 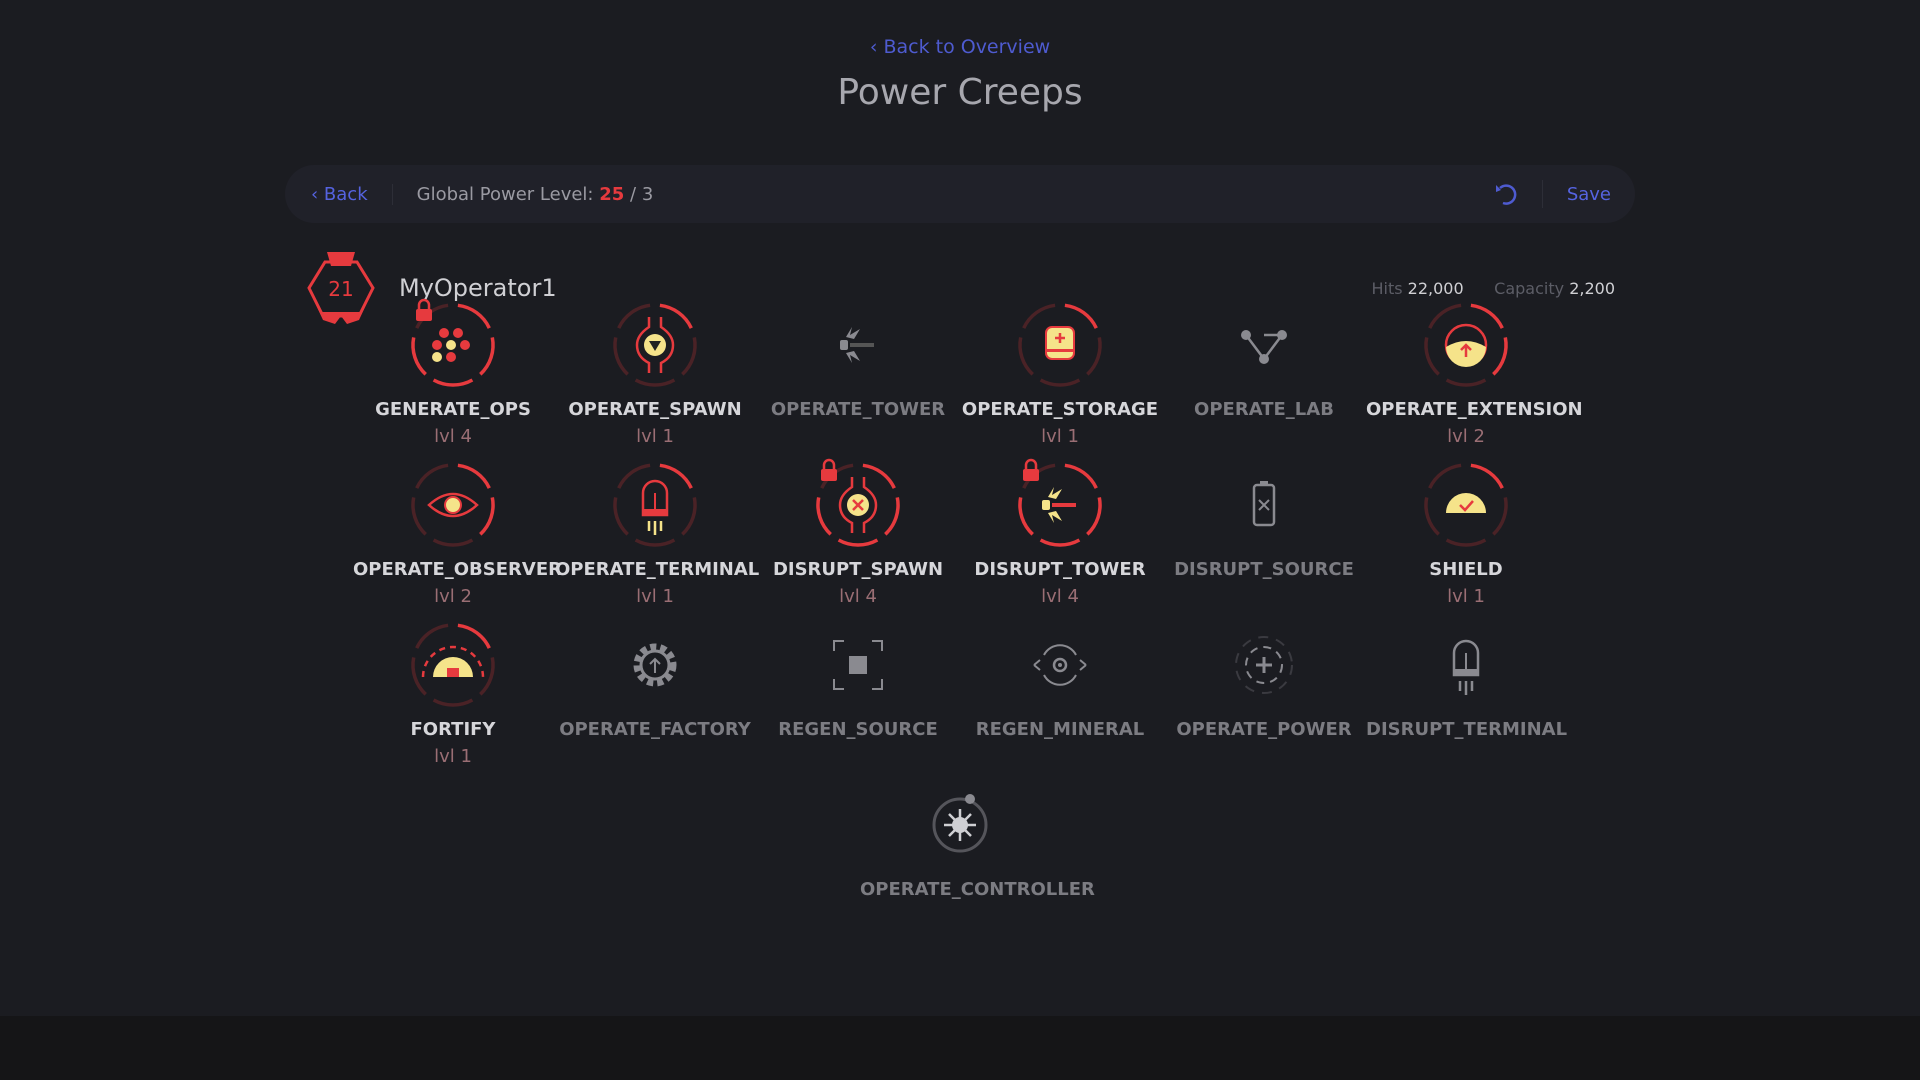 I want to click on skill-name: REGEN_SOURCE, so click(x=858, y=729).